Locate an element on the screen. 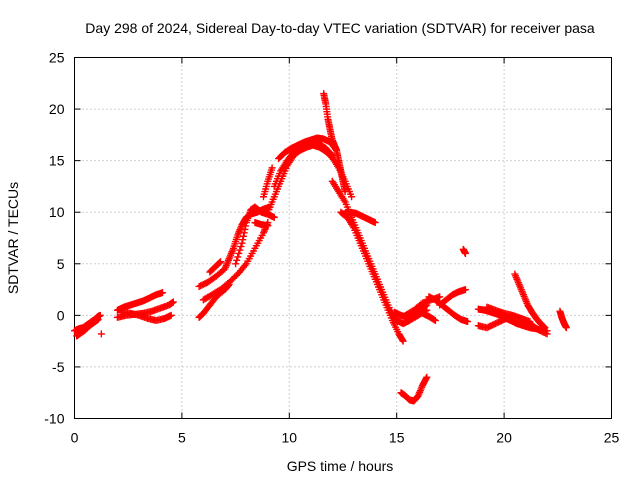  x-tick-label: 0 is located at coordinates (75, 438).